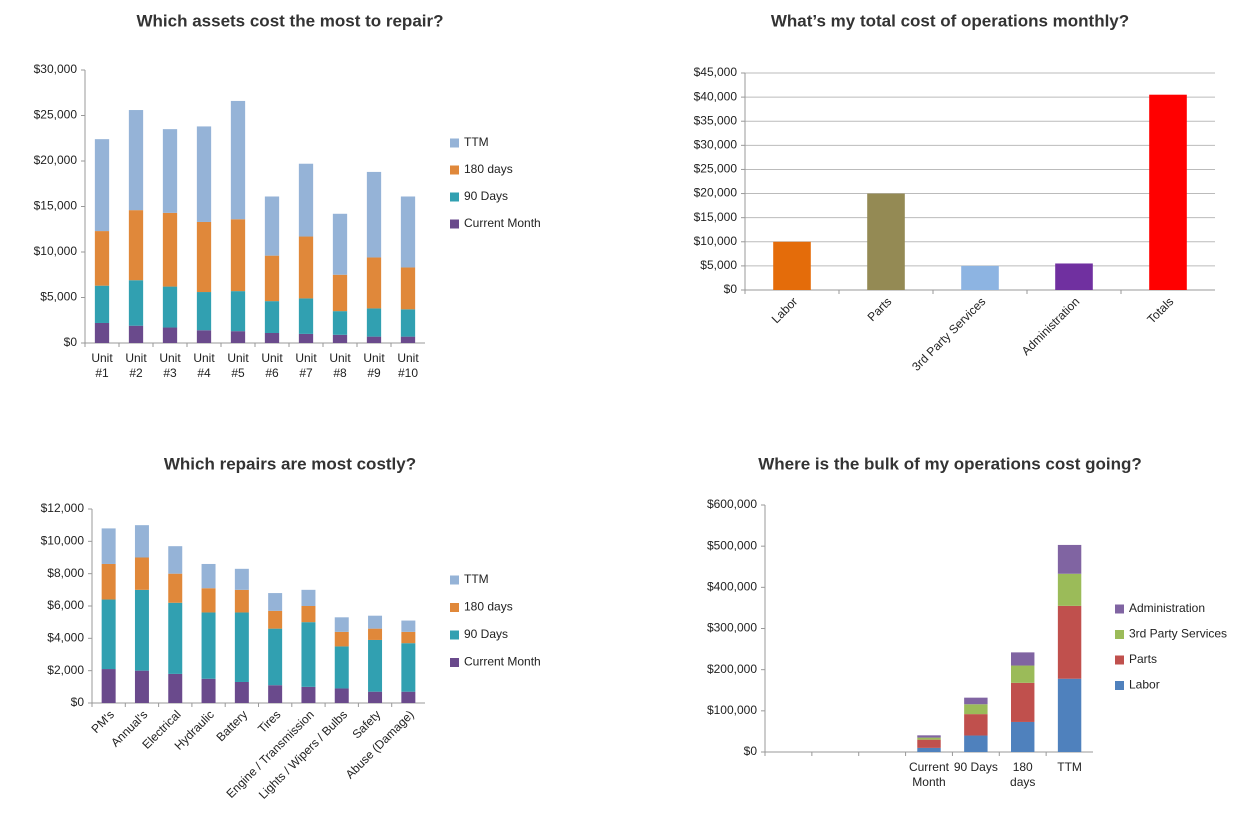  I want to click on x-tick-label: 3rd Party Services, so click(948, 333).